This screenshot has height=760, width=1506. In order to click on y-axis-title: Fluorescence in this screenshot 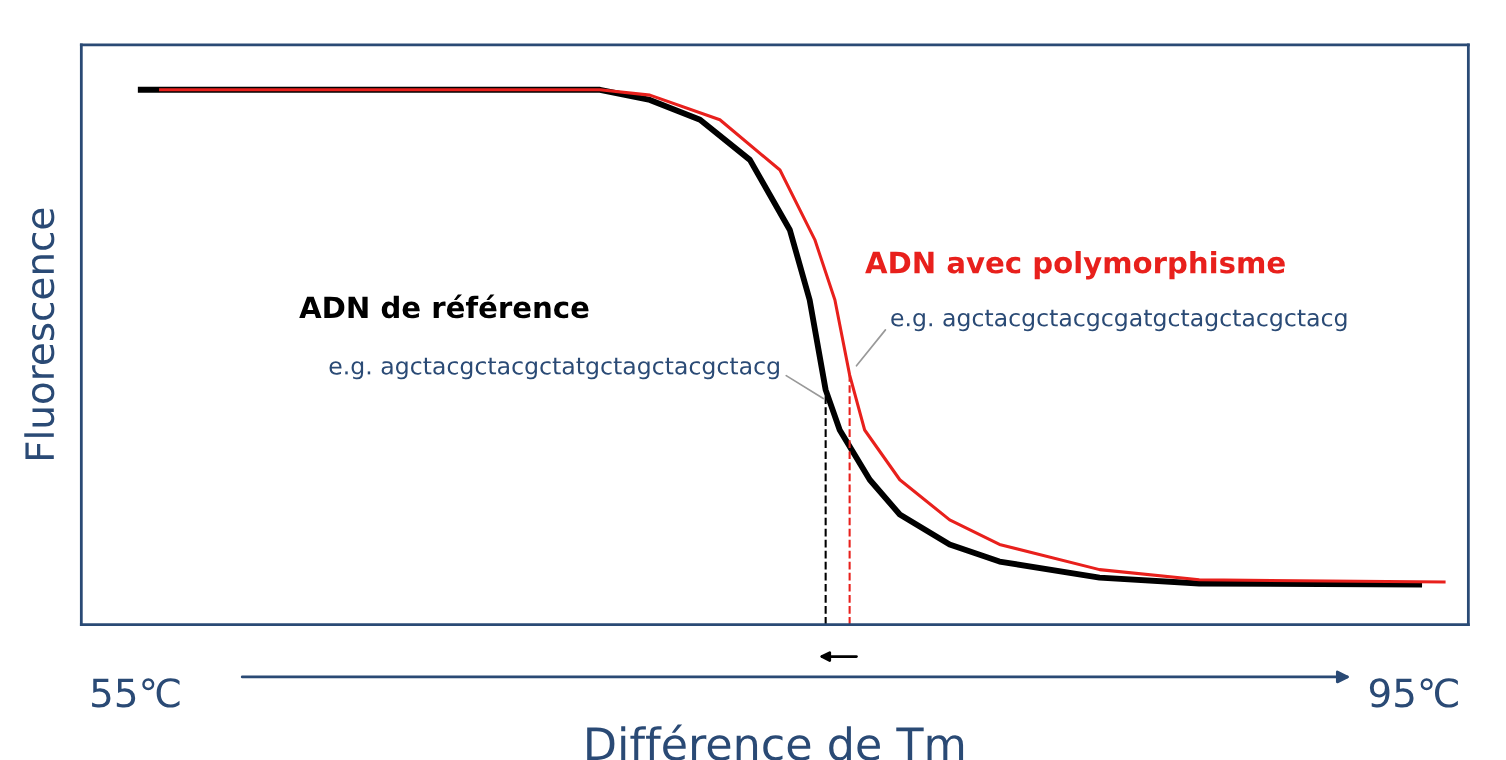, I will do `click(39, 334)`.